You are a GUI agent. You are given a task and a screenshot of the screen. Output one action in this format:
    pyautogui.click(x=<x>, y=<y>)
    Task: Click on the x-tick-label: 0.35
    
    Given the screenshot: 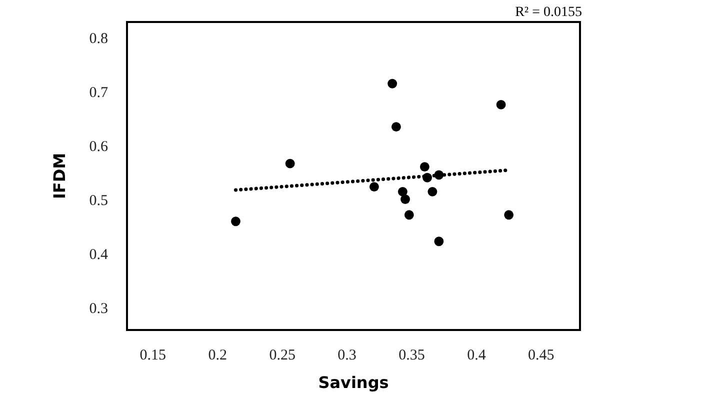 What is the action you would take?
    pyautogui.click(x=411, y=356)
    